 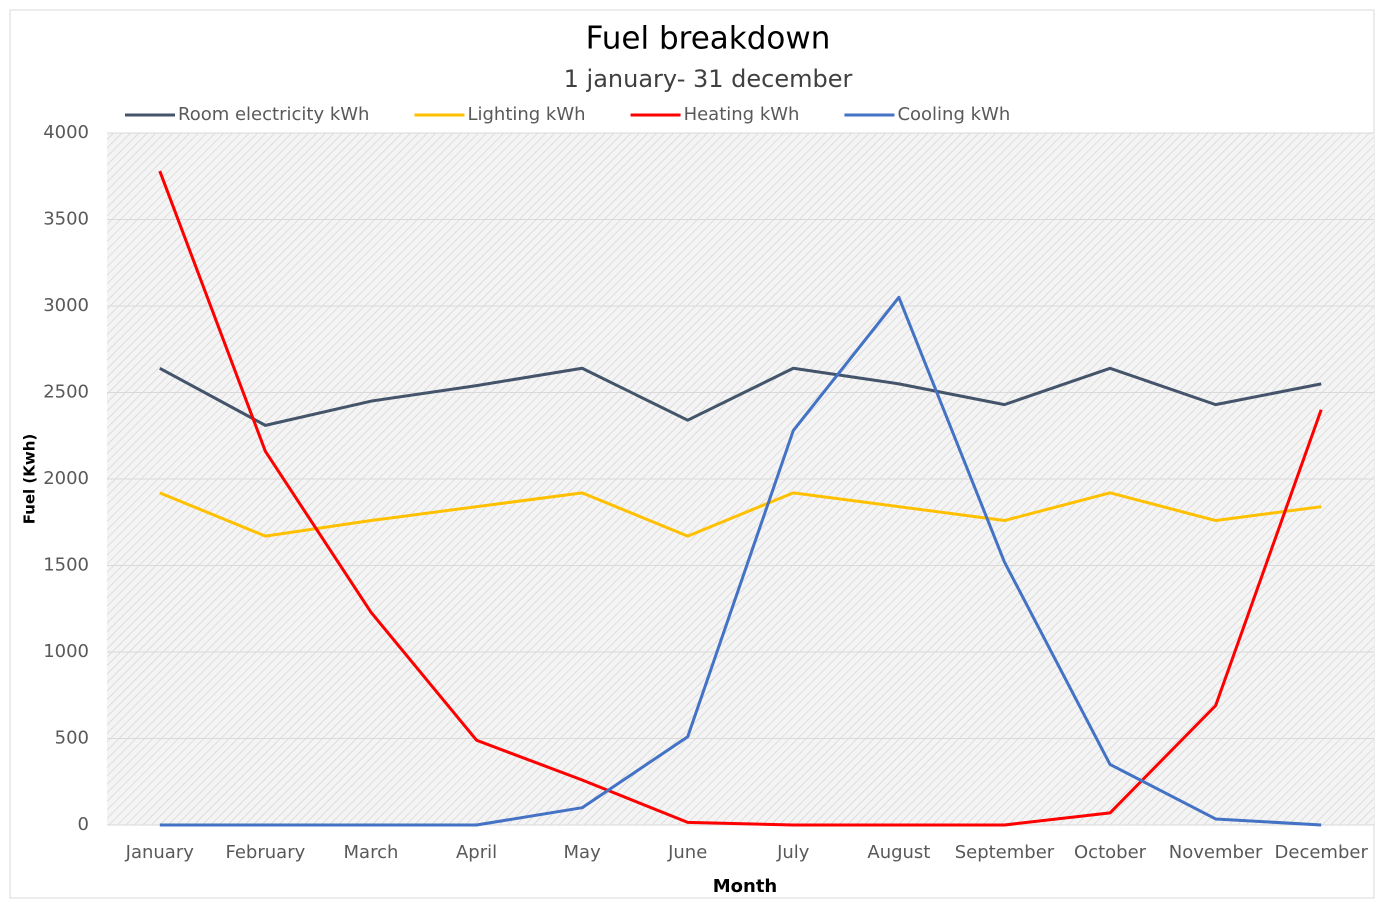 I want to click on y-tick-label: 0, so click(x=83, y=824).